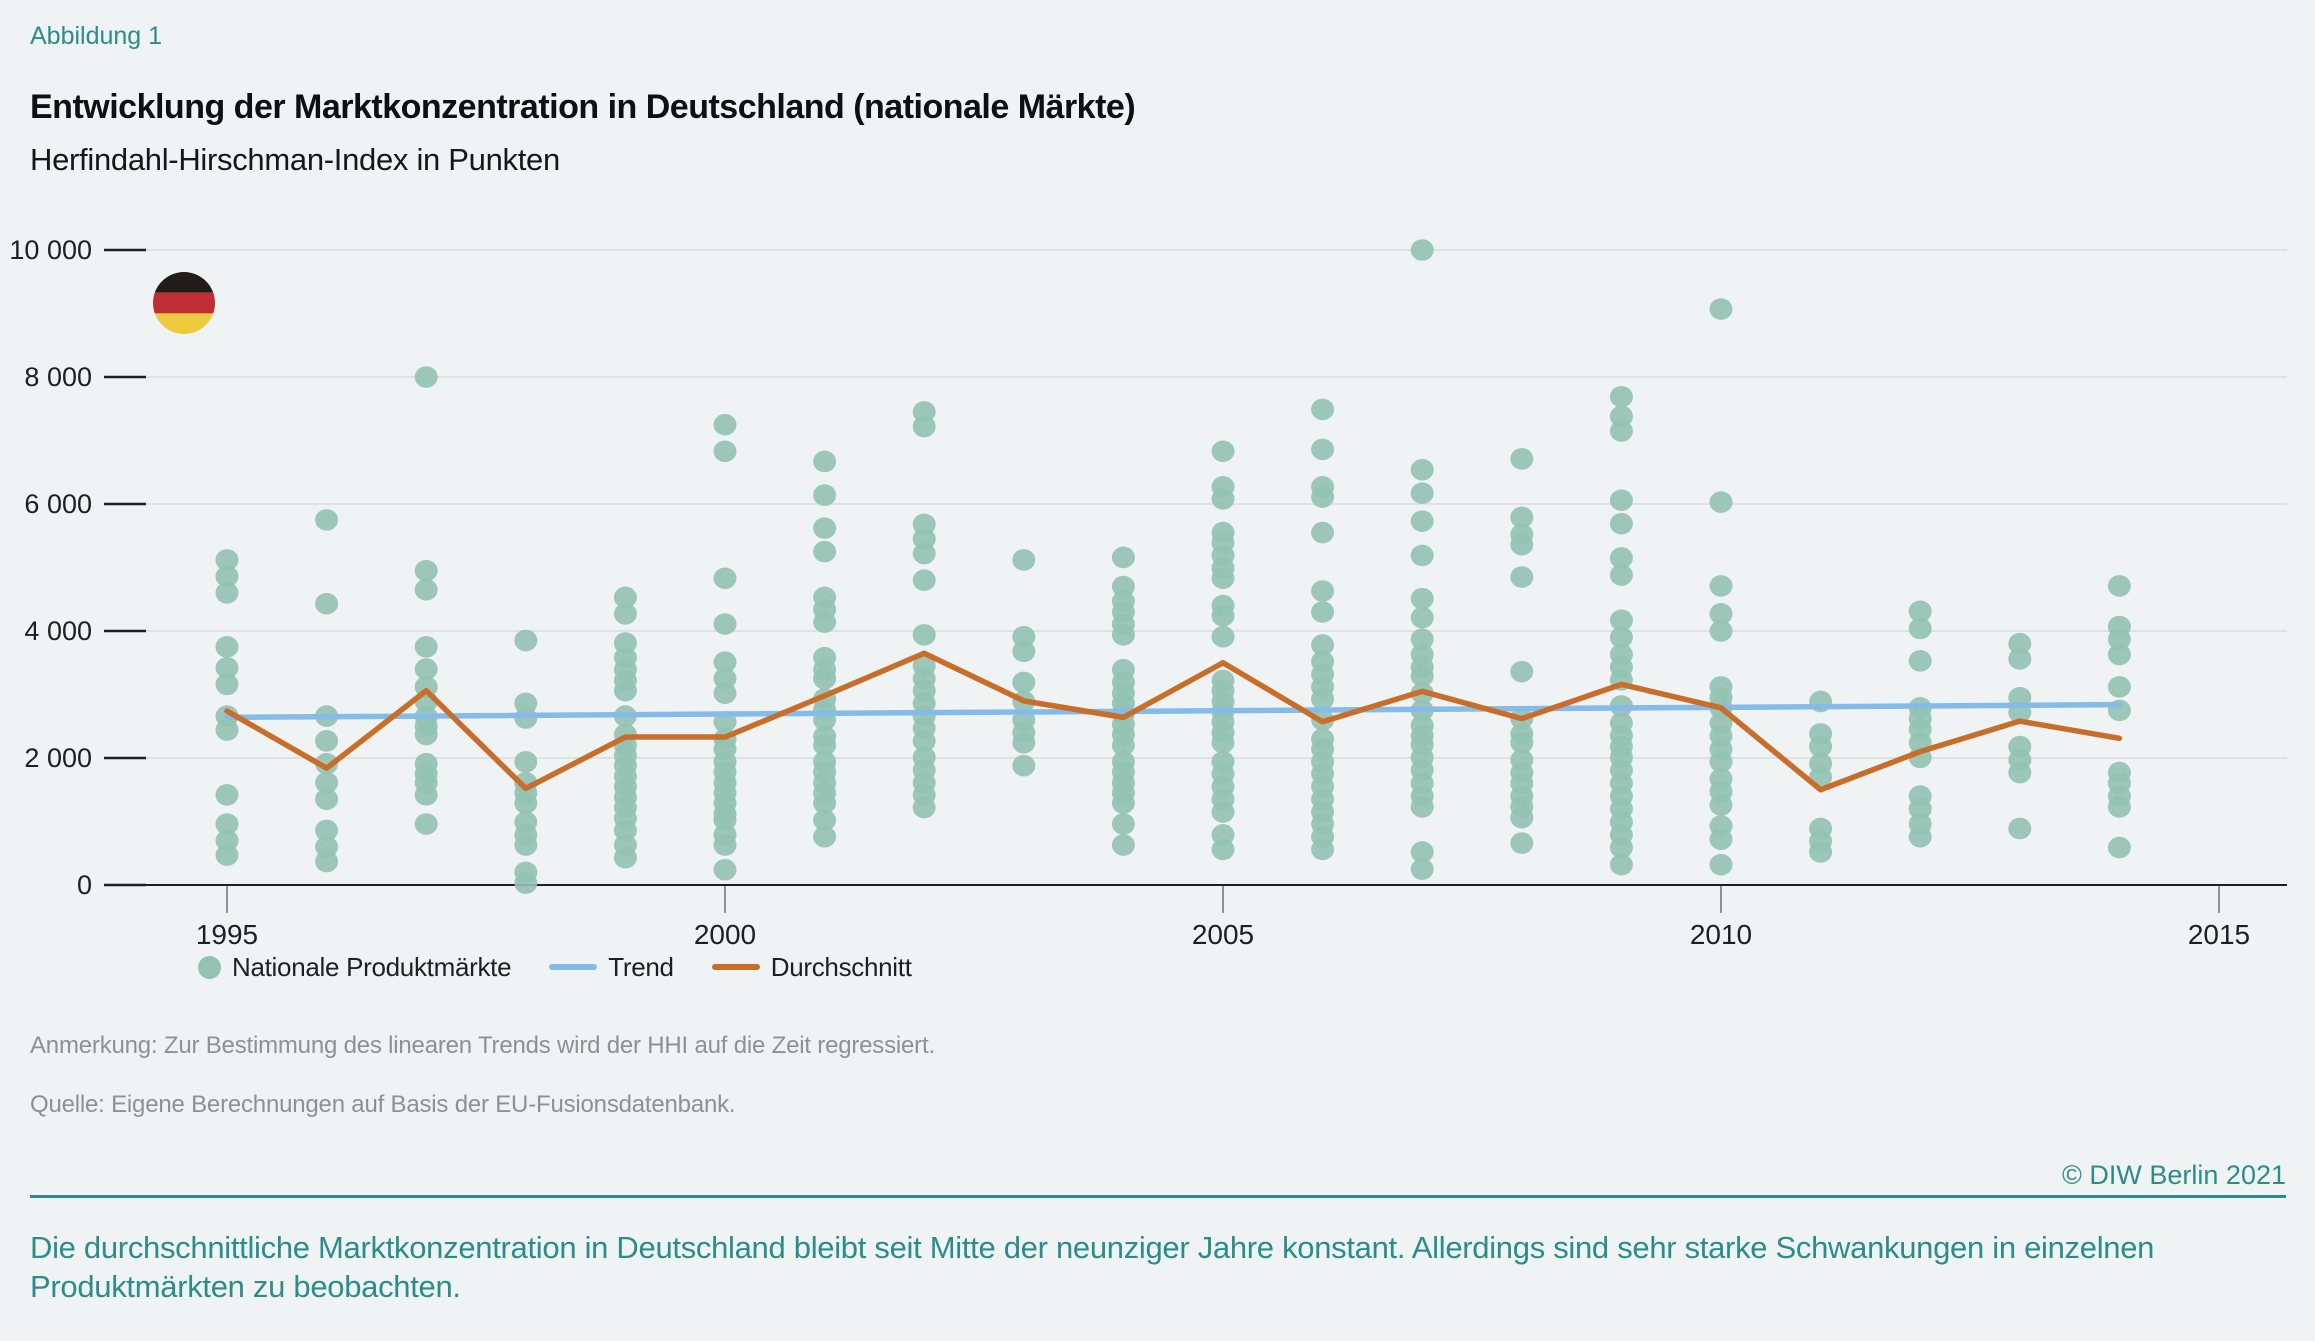 The width and height of the screenshot is (2315, 1341). Describe the element at coordinates (50, 250) in the screenshot. I see `y-axis-tick-label: 10 000` at that location.